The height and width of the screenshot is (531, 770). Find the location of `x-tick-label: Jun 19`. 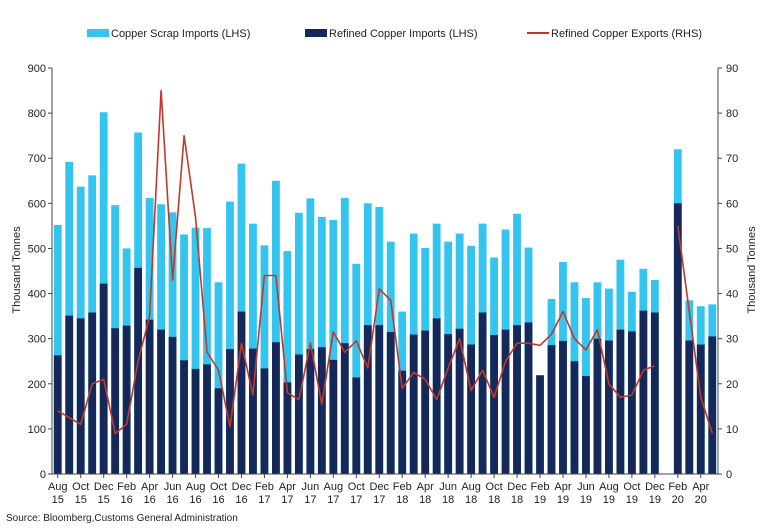

x-tick-label: Jun 19 is located at coordinates (586, 493).